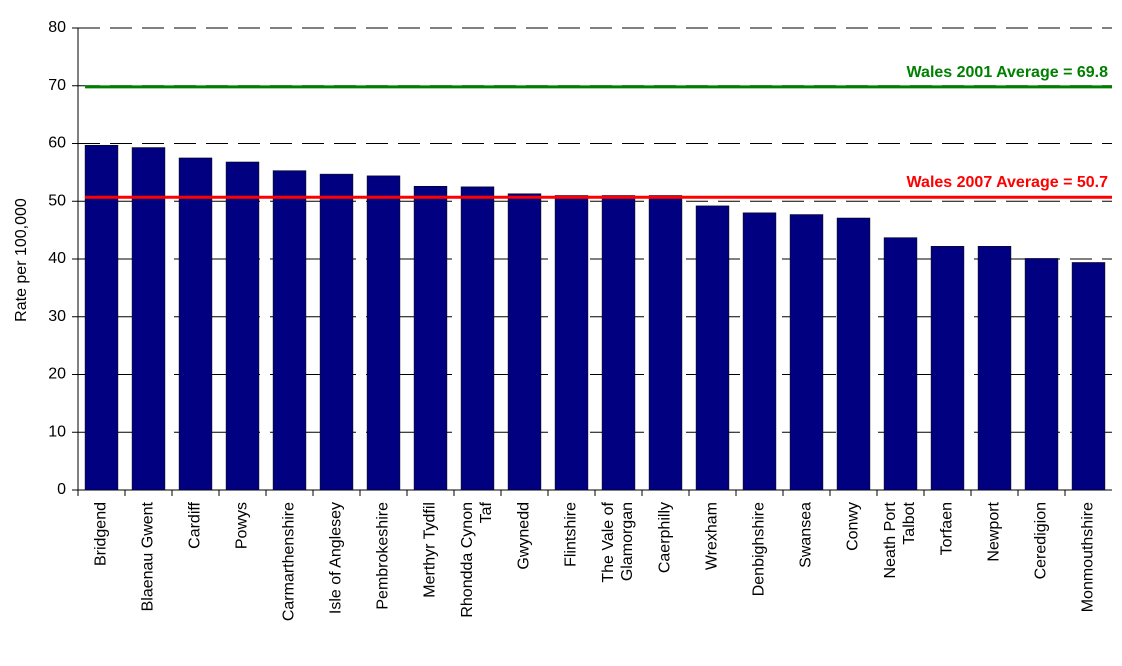  Describe the element at coordinates (1088, 557) in the screenshot. I see `x-tick-label: Monmouthshire` at that location.